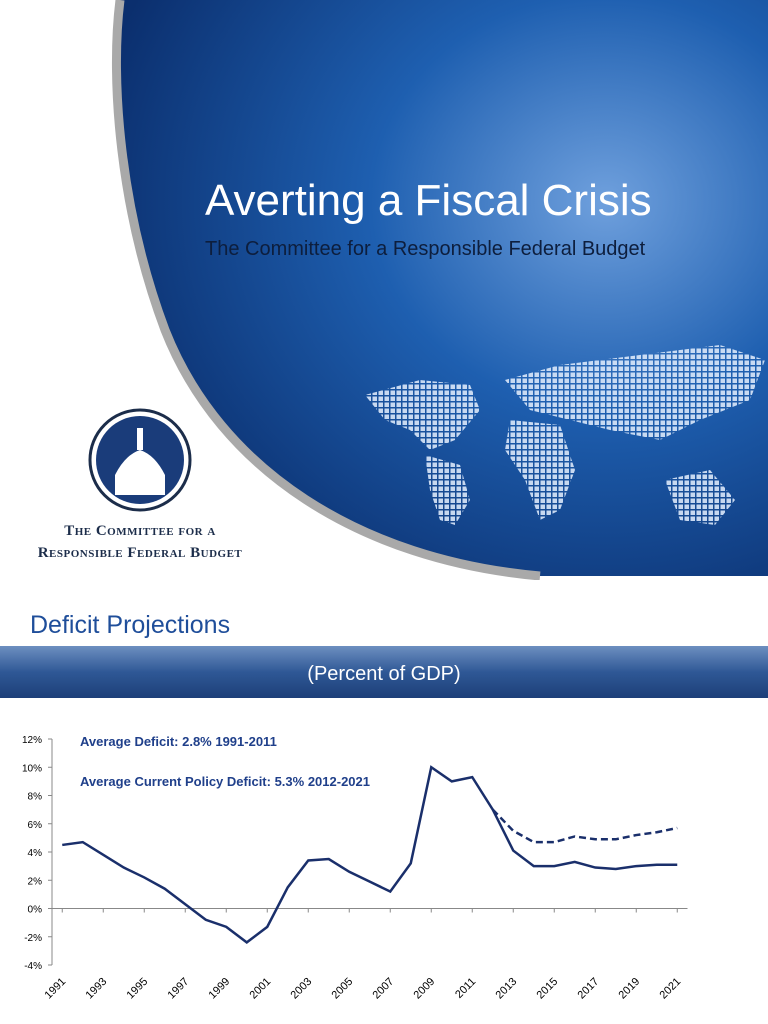 Image resolution: width=768 pixels, height=1024 pixels. I want to click on y-tick-label: 10%, so click(32, 768).